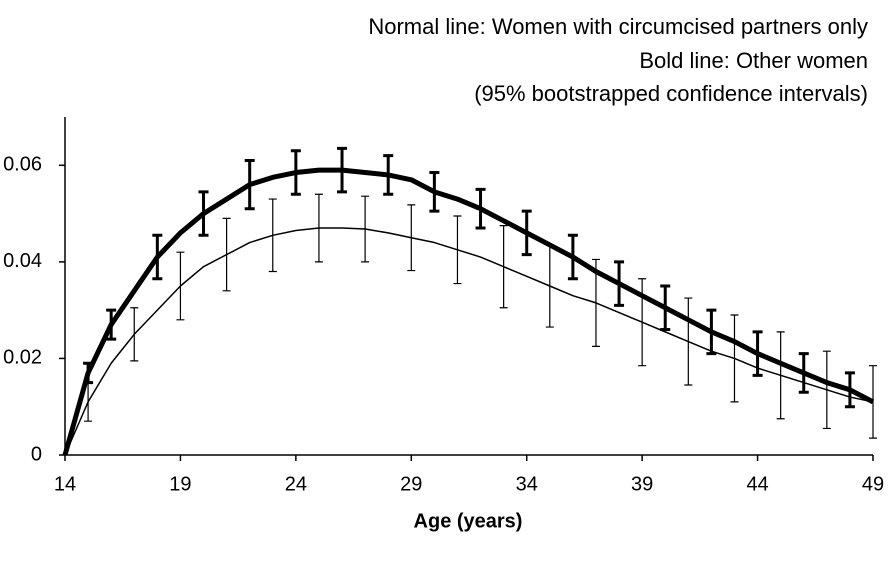 The height and width of the screenshot is (562, 892). What do you see at coordinates (296, 484) in the screenshot?
I see `x-tick-label: 24` at bounding box center [296, 484].